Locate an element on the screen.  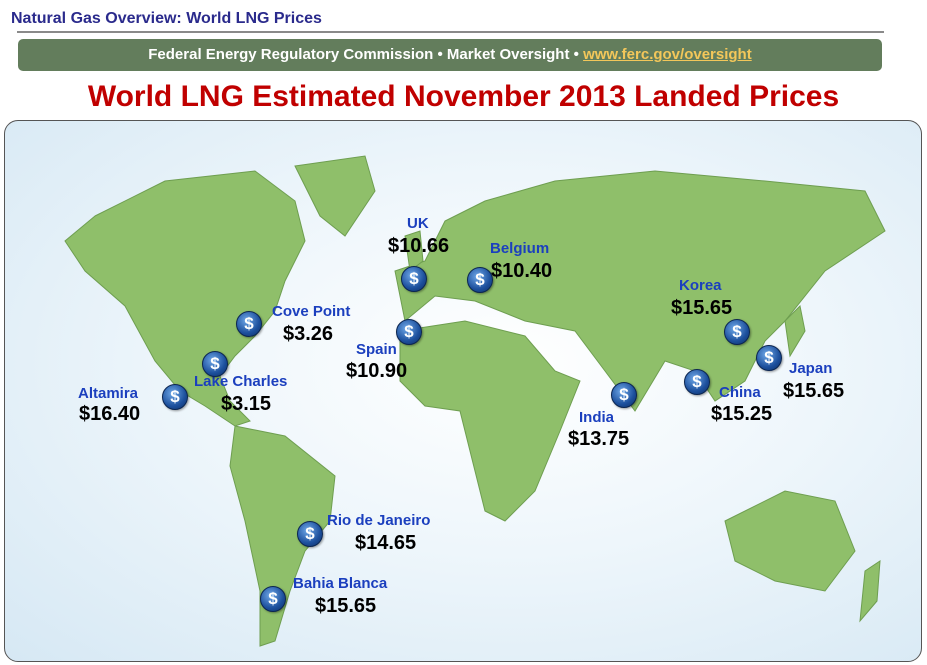
location-price-china: $15.25 is located at coordinates (742, 414).